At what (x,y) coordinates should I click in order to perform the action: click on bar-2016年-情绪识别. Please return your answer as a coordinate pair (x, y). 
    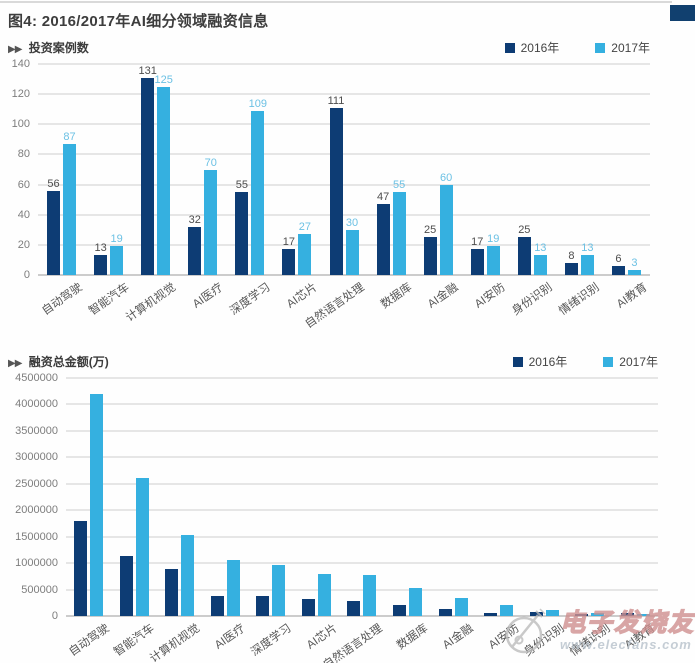
    Looking at the image, I should click on (582, 614).